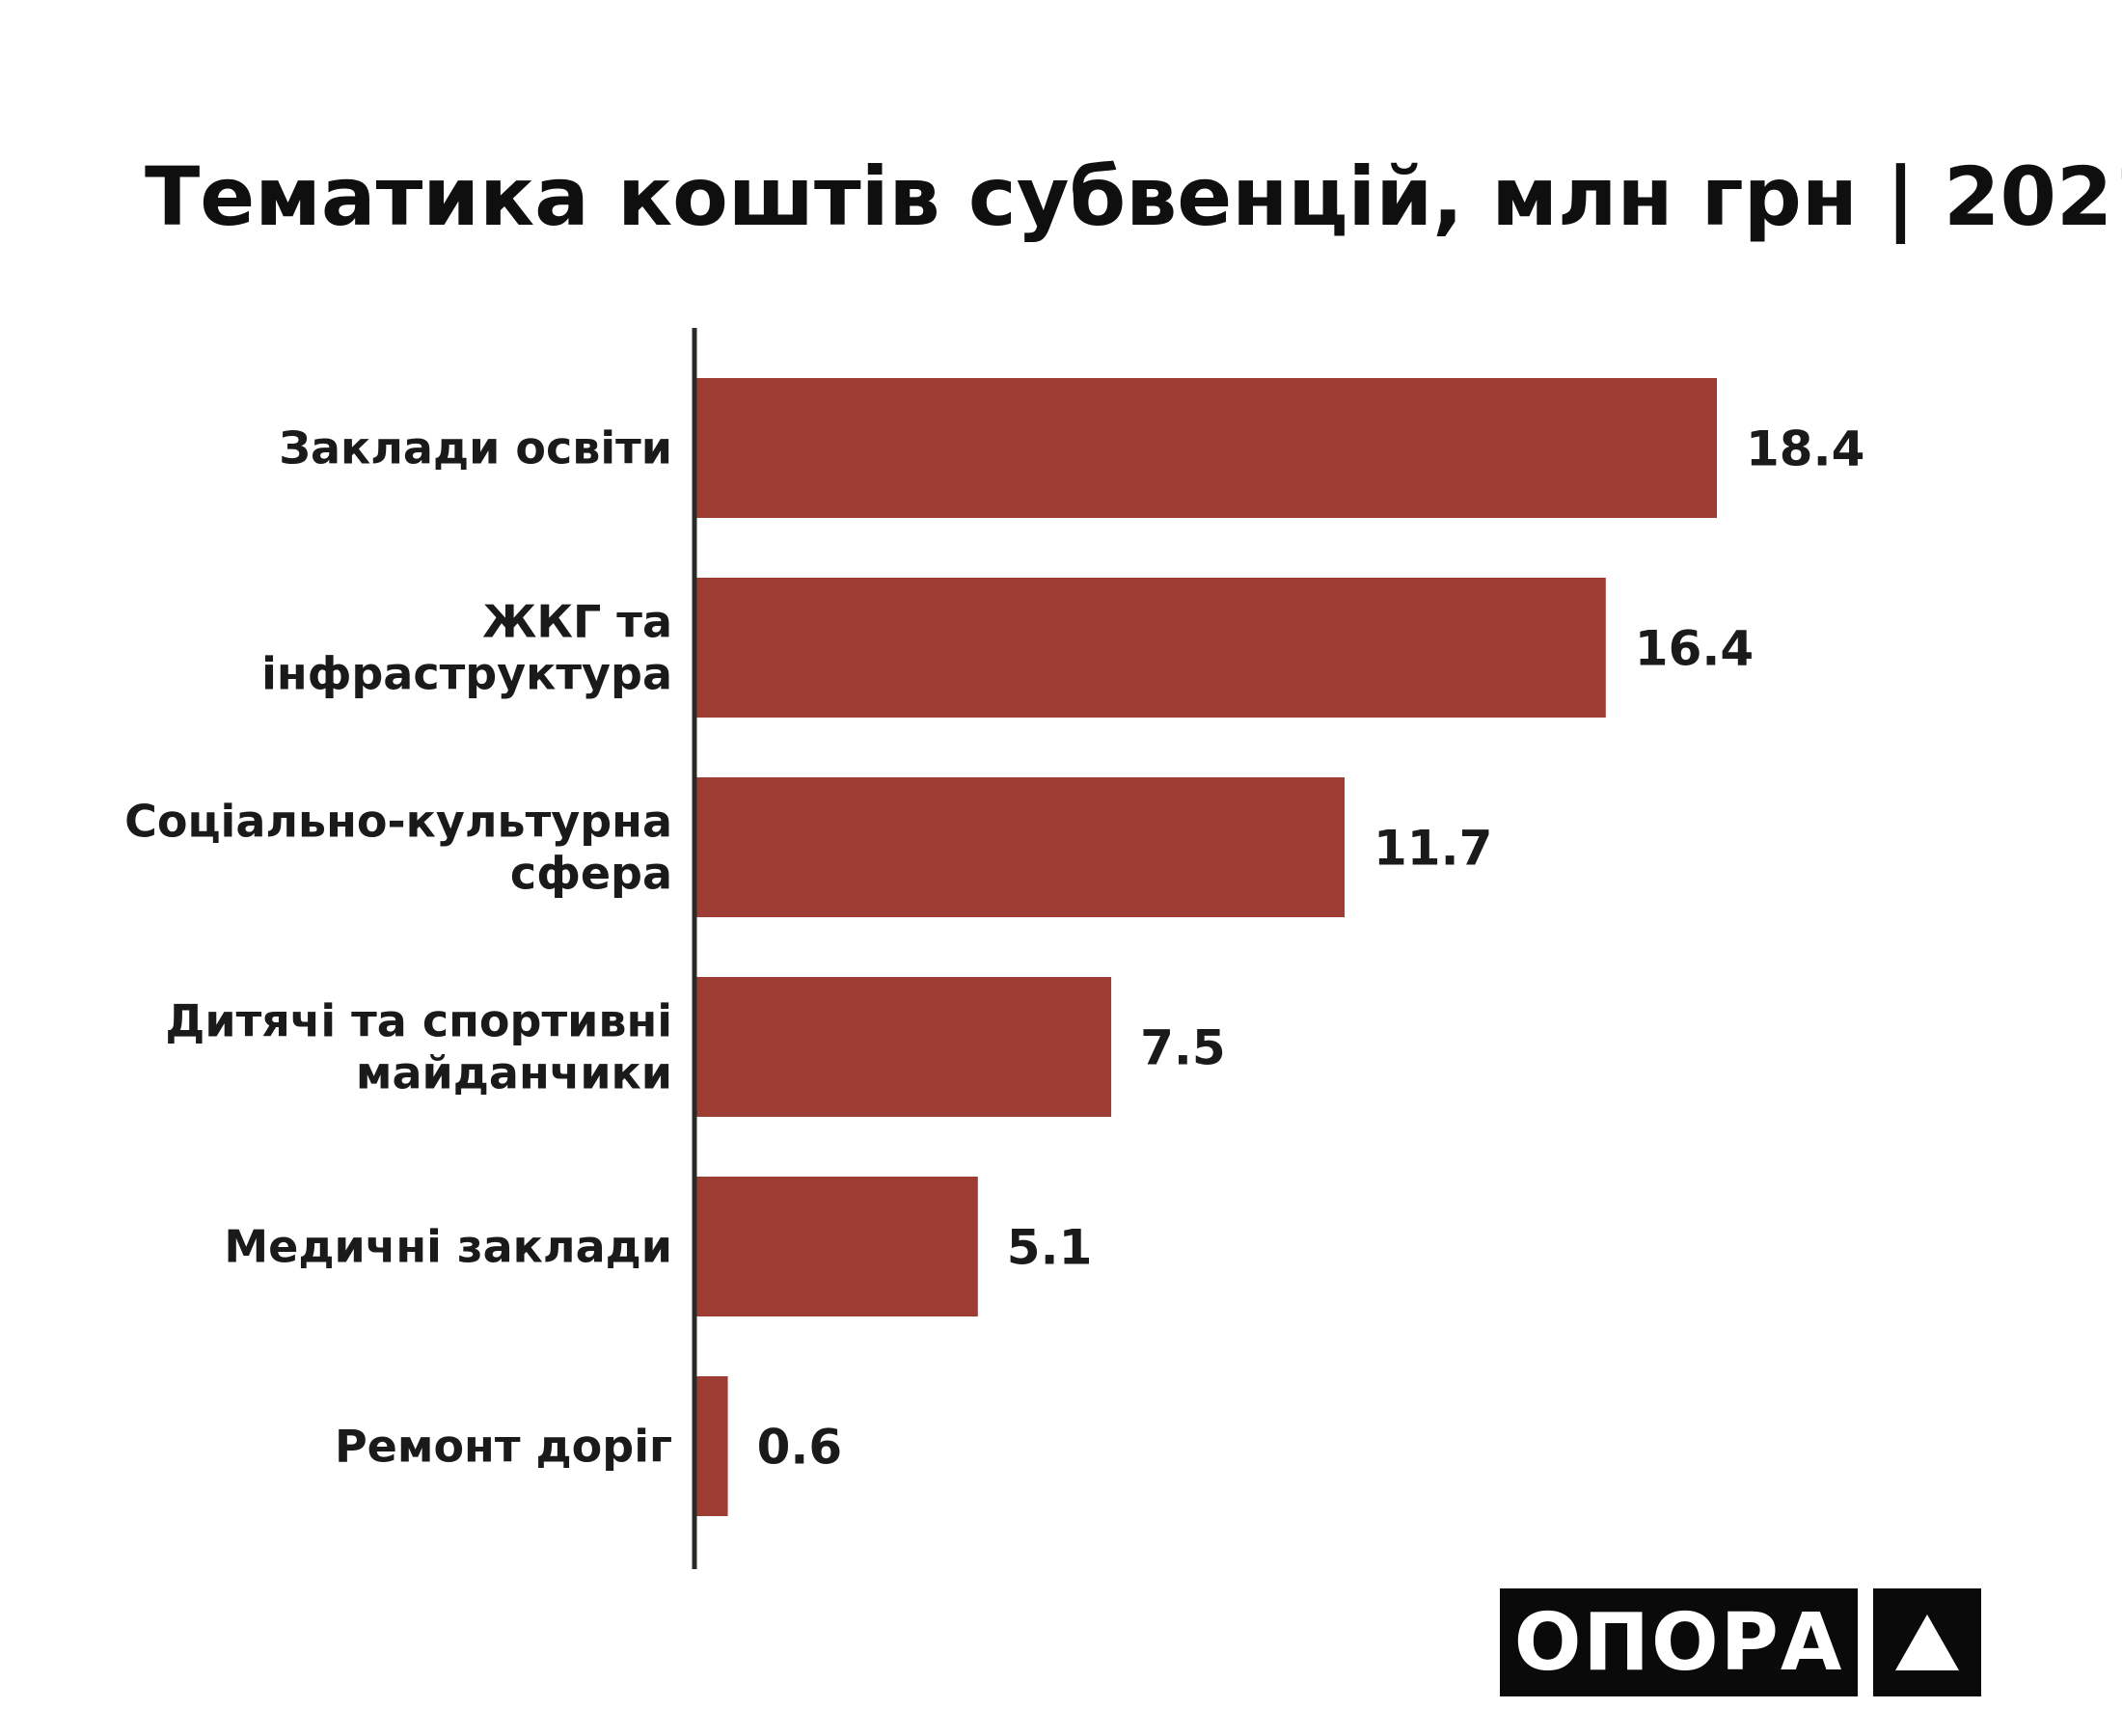 This screenshot has width=2122, height=1736. Describe the element at coordinates (800, 1448) in the screenshot. I see `value-label-5: 0.6` at that location.